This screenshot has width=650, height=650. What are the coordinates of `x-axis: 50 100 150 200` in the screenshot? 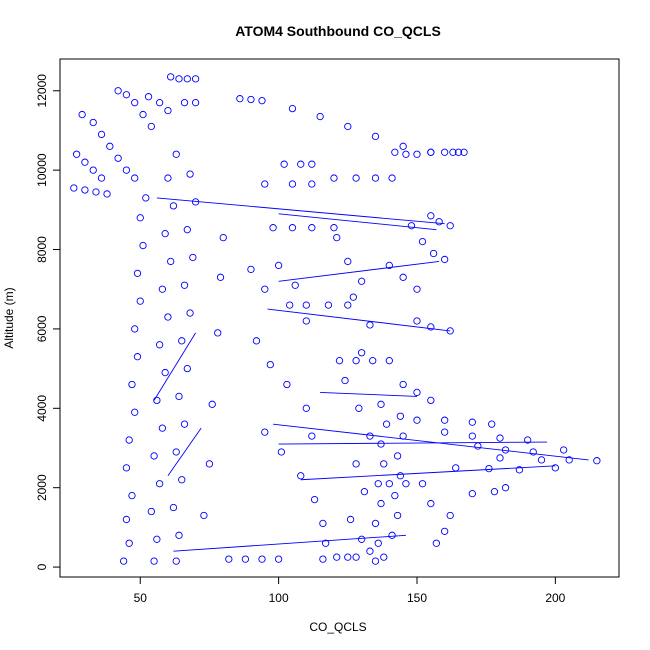 It's located at (350, 590).